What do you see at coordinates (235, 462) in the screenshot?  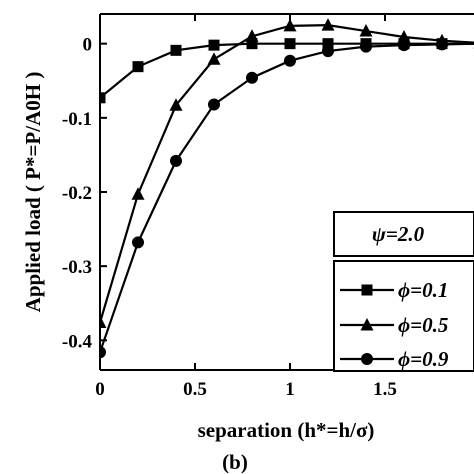 I see `panel-label: (b)` at bounding box center [235, 462].